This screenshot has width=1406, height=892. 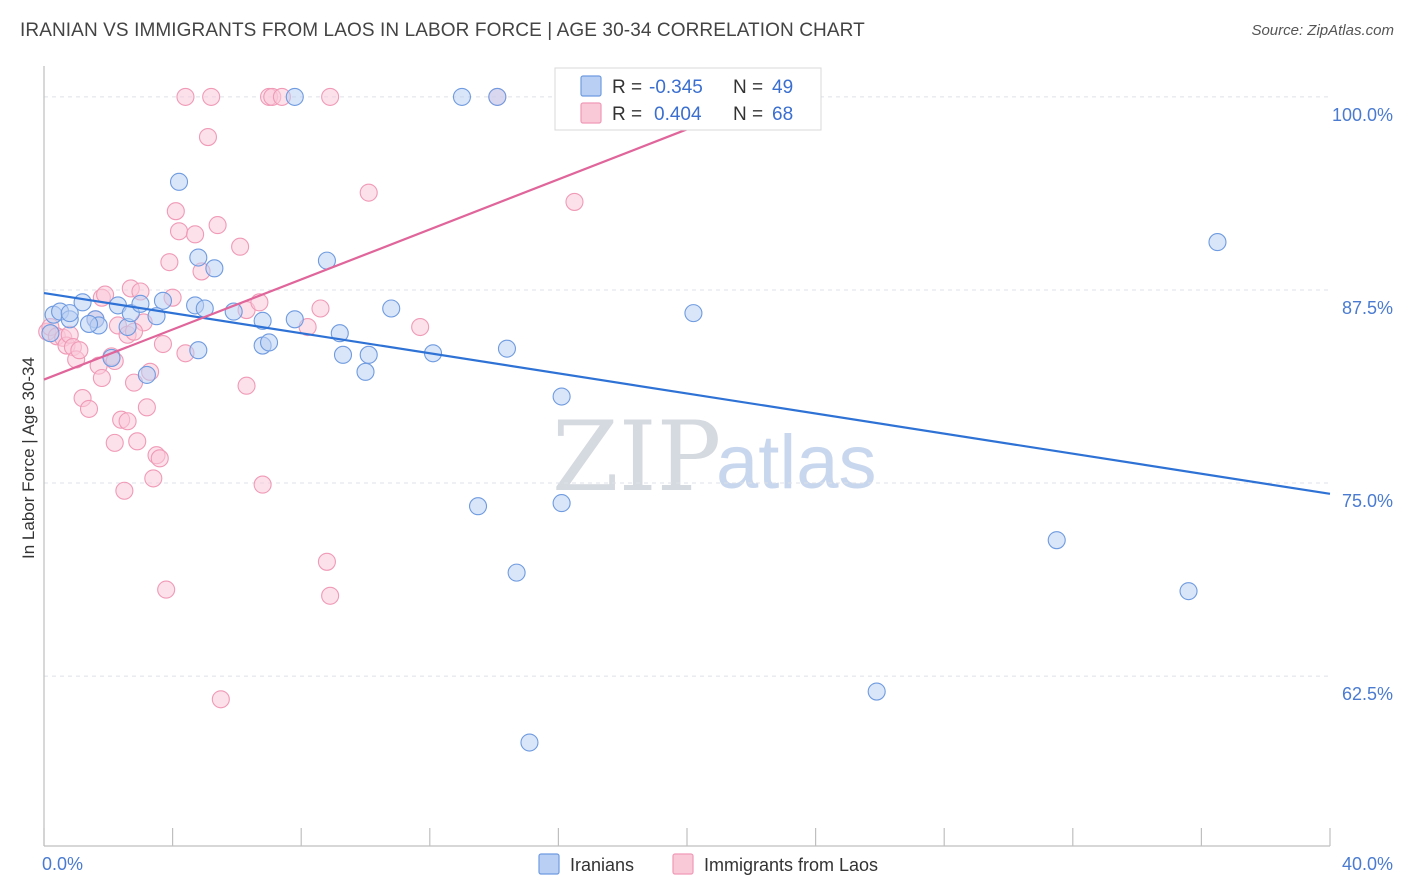 I want to click on legend-r-value-iranians: -0.345, so click(x=676, y=87).